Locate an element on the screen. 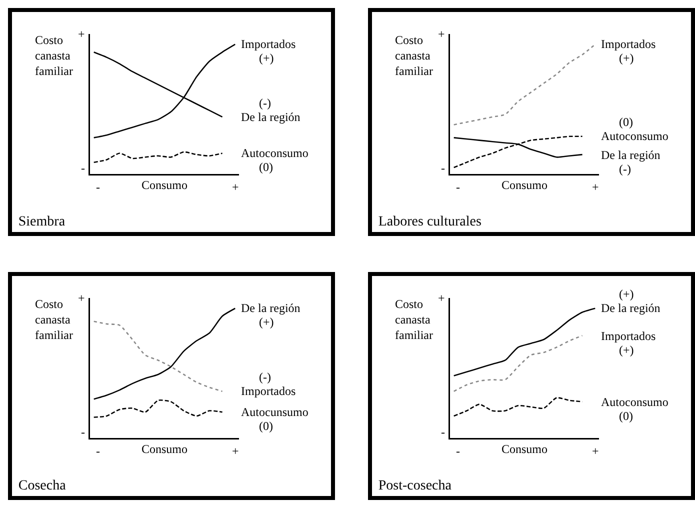  text: Labores culturales is located at coordinates (430, 222).